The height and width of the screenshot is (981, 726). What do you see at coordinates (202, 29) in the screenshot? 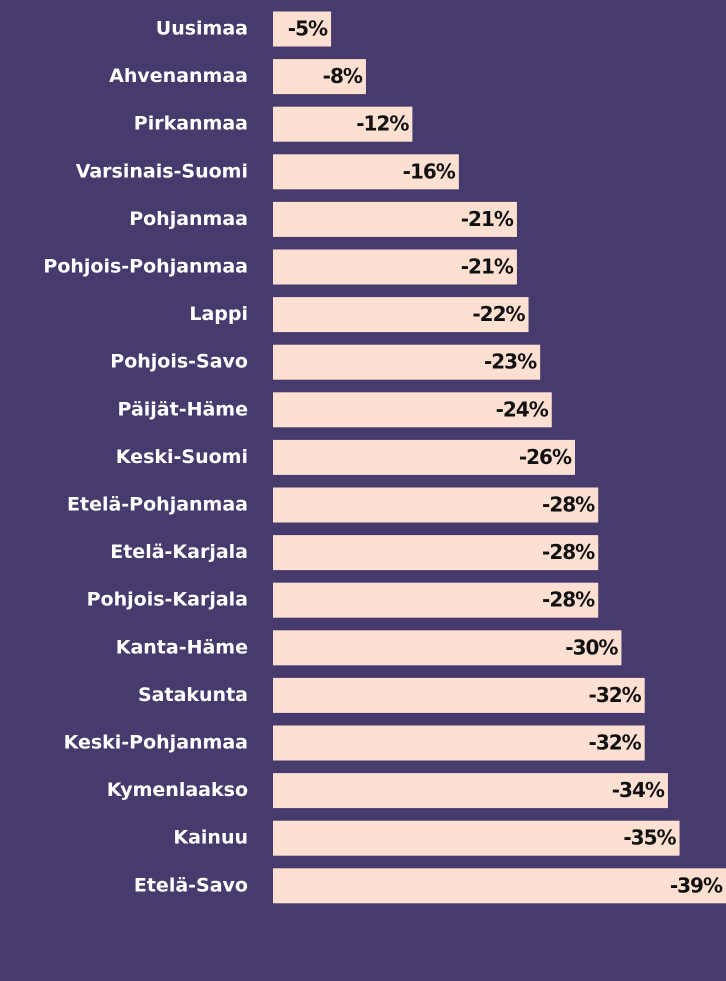
I see `category-label: Uusimaa` at bounding box center [202, 29].